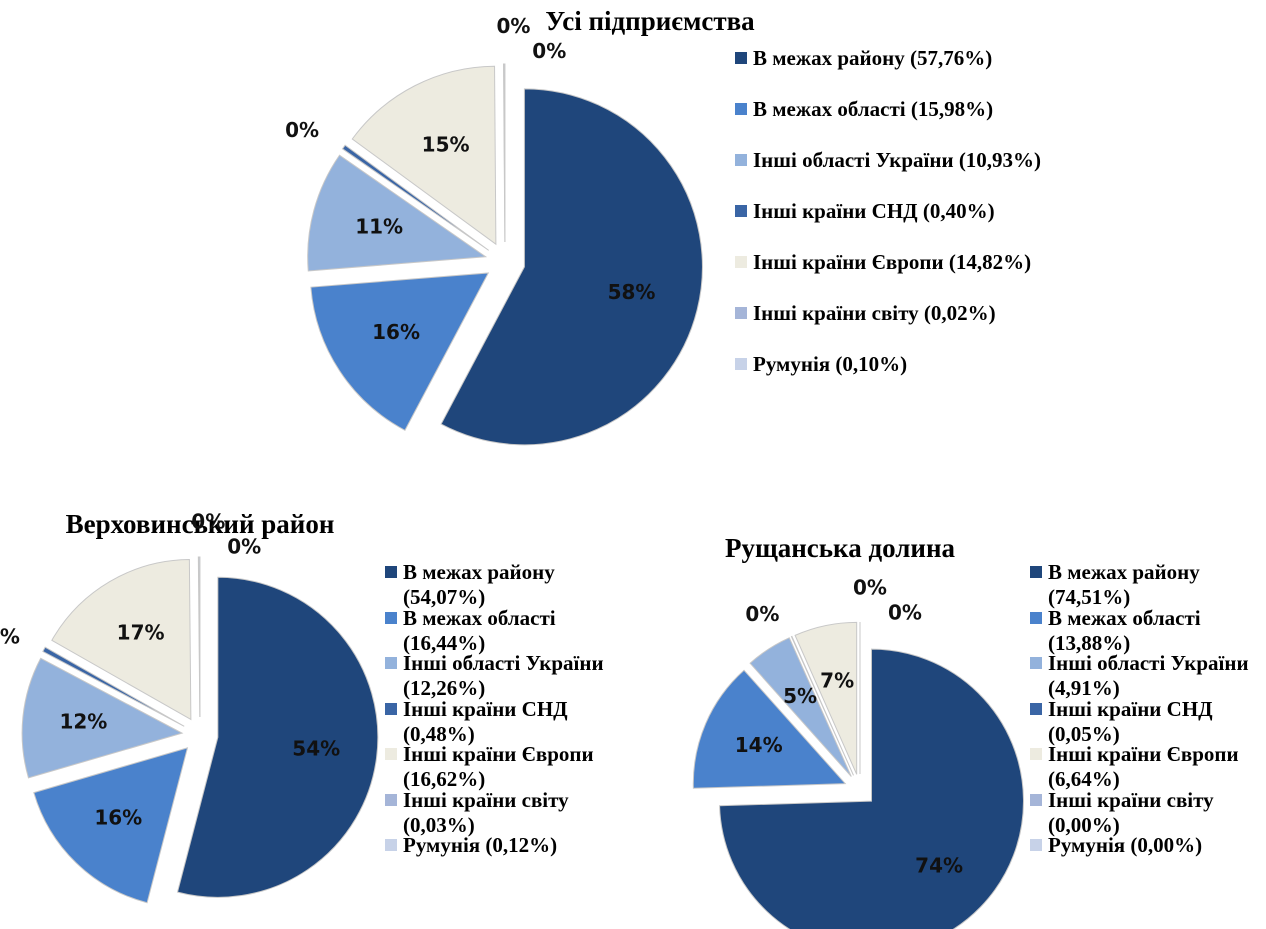  What do you see at coordinates (939, 865) in the screenshot?
I see `data-label: 74%` at bounding box center [939, 865].